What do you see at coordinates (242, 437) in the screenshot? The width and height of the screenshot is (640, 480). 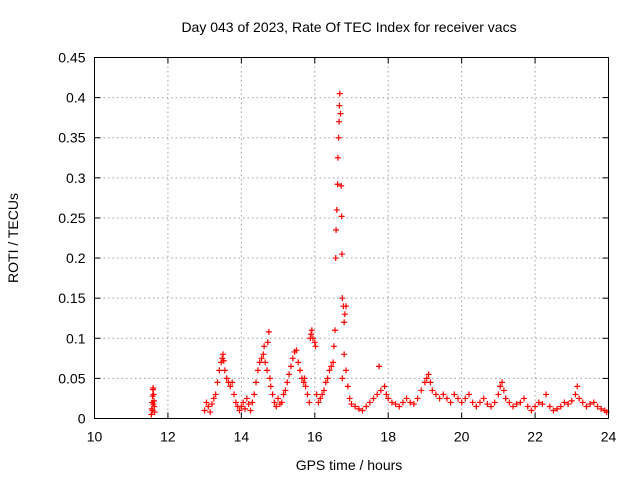 I see `x-tick-label: 14` at bounding box center [242, 437].